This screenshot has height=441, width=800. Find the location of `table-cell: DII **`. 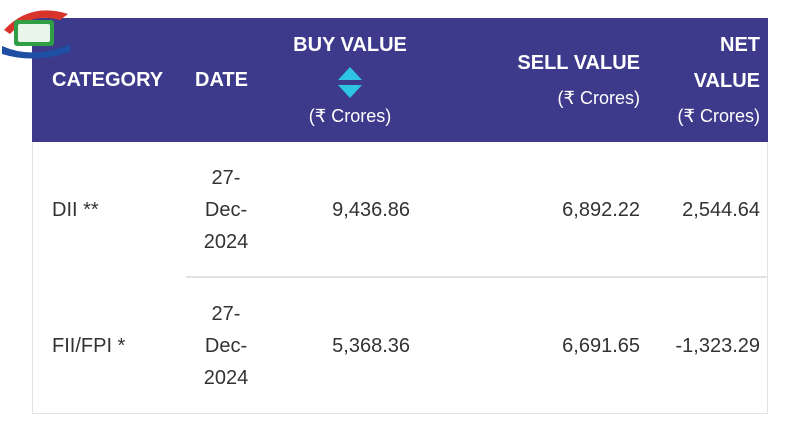

table-cell: DII ** is located at coordinates (117, 209).